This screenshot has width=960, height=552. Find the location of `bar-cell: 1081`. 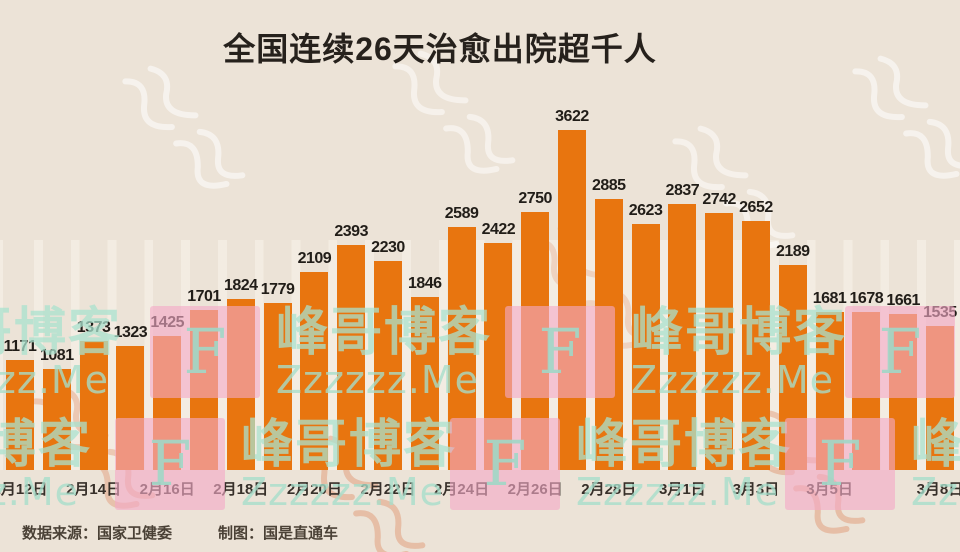

bar-cell: 1081 is located at coordinates (57, 300).